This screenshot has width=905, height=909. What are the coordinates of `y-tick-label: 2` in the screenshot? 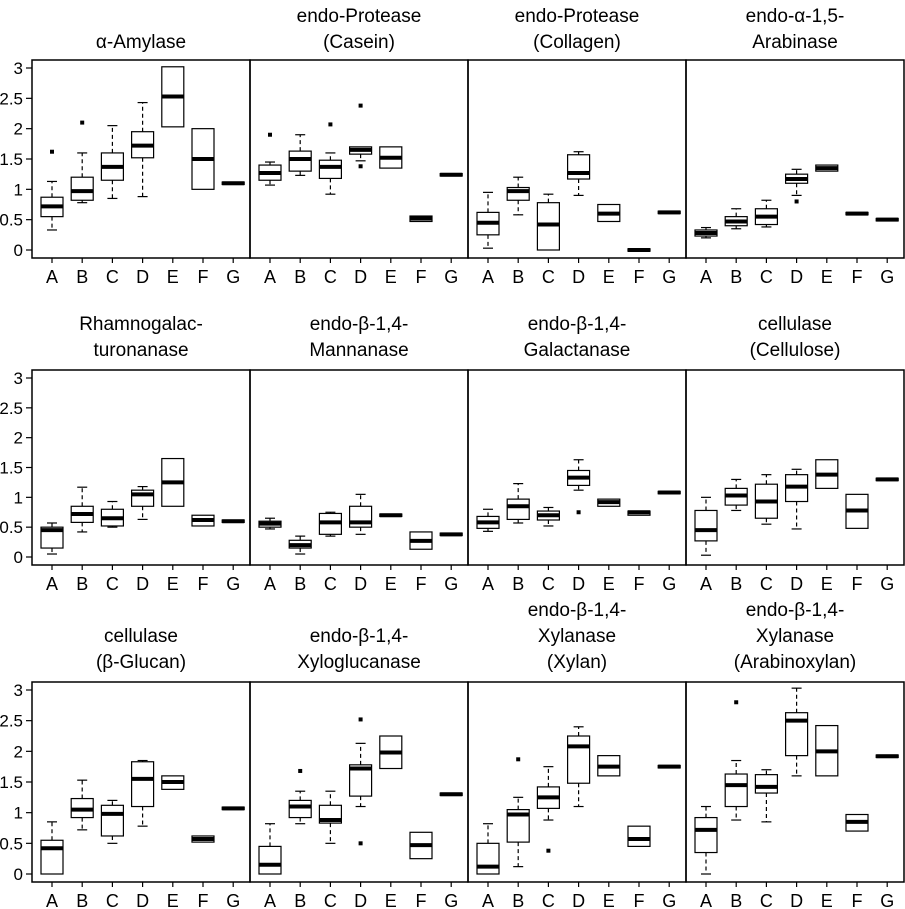 It's located at (18, 438).